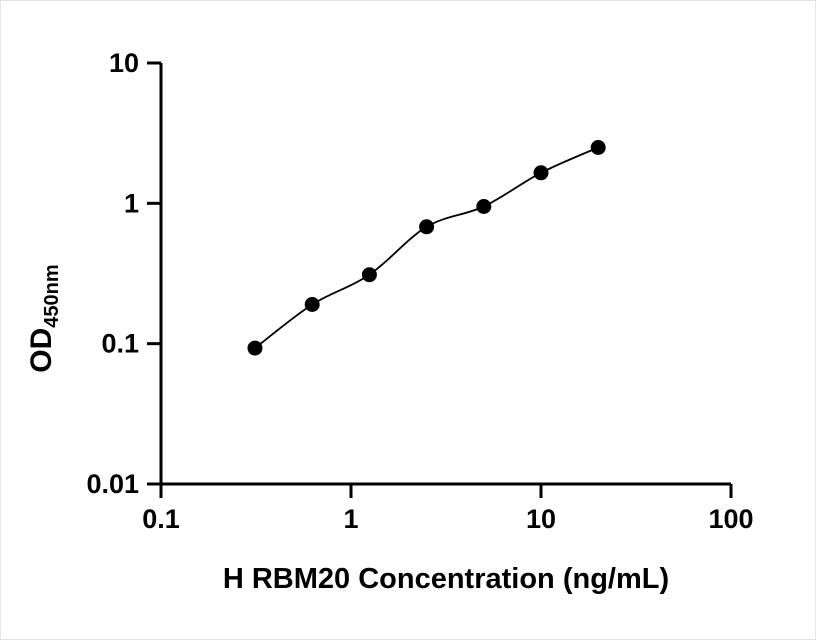 This screenshot has width=816, height=640. What do you see at coordinates (124, 63) in the screenshot?
I see `y-tick-label: 10` at bounding box center [124, 63].